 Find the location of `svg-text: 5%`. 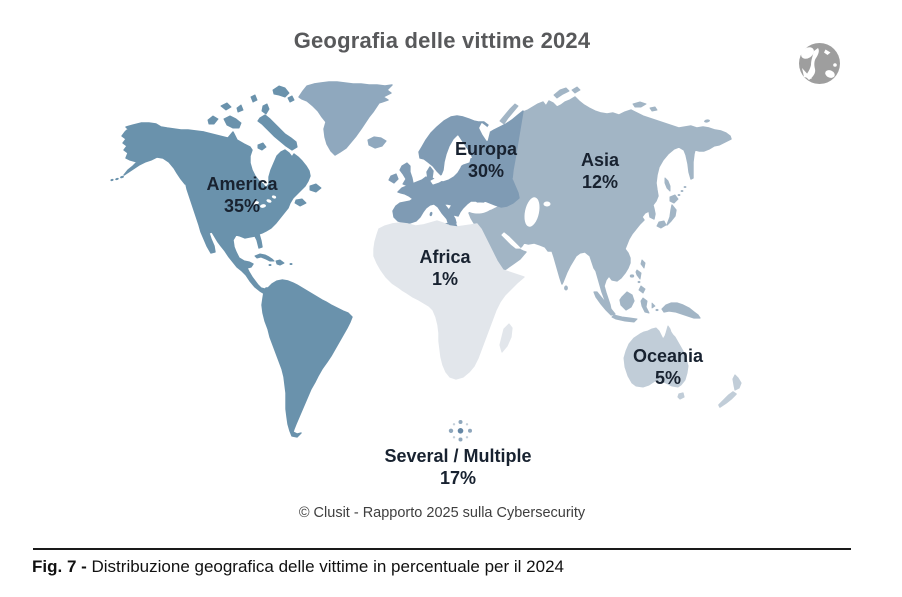

svg-text: 5% is located at coordinates (668, 378).